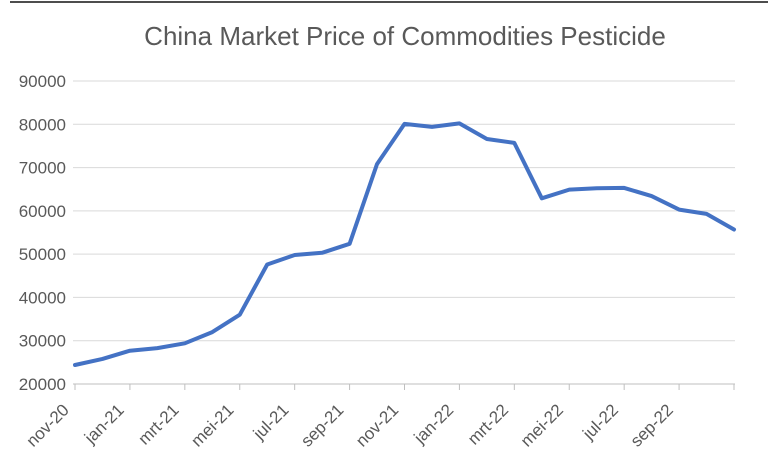  Describe the element at coordinates (389, 2) in the screenshot. I see `window-top-border` at that location.